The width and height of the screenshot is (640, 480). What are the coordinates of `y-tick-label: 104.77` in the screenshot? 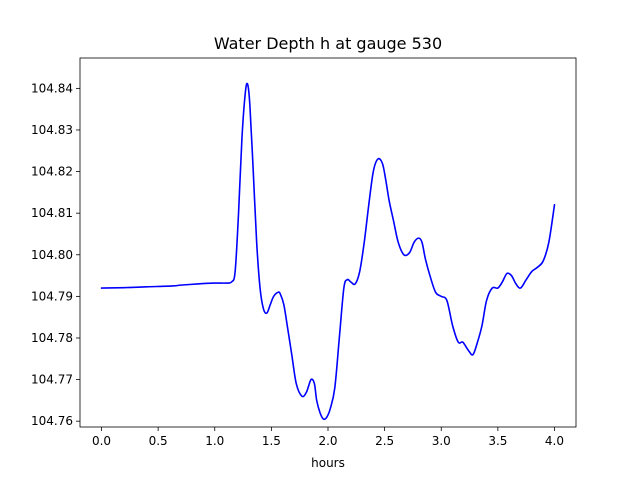 It's located at (52, 380).